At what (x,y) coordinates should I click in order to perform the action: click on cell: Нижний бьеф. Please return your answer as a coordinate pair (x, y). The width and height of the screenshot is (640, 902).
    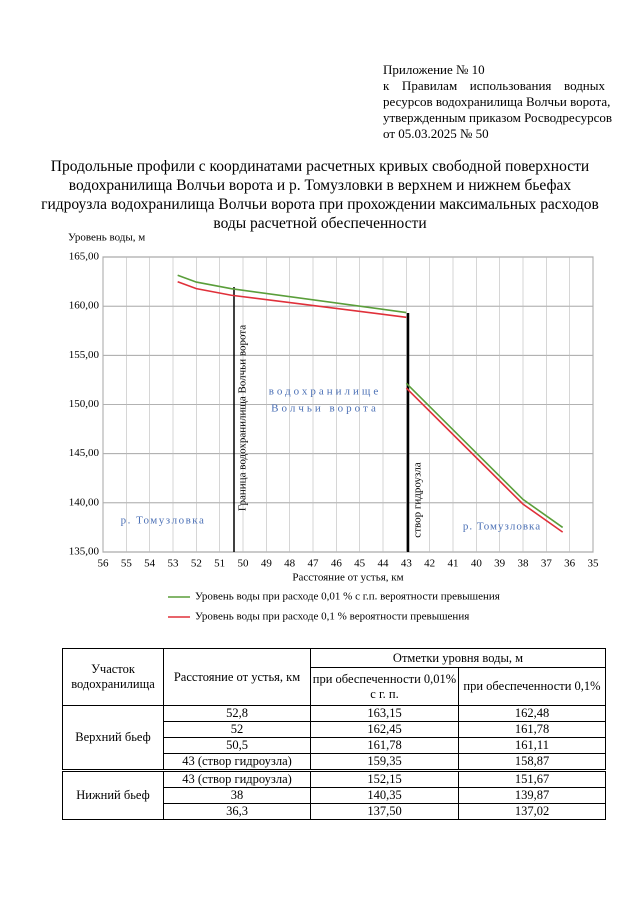
    Looking at the image, I should click on (113, 794).